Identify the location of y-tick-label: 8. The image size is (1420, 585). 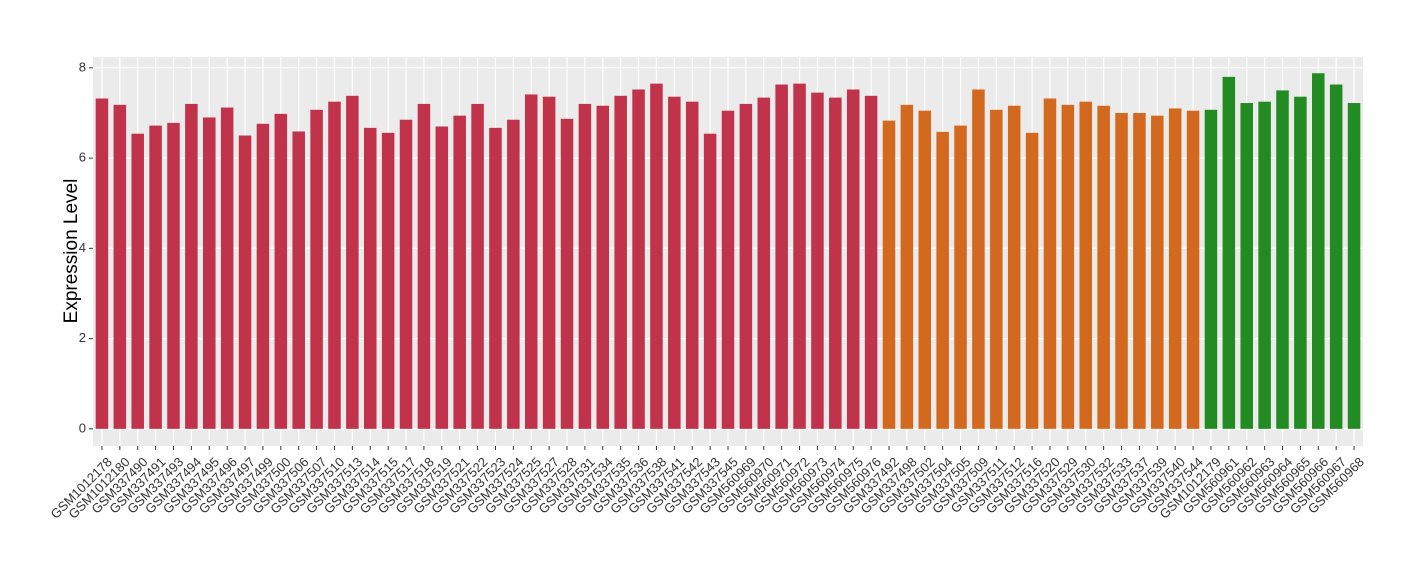
(82, 66).